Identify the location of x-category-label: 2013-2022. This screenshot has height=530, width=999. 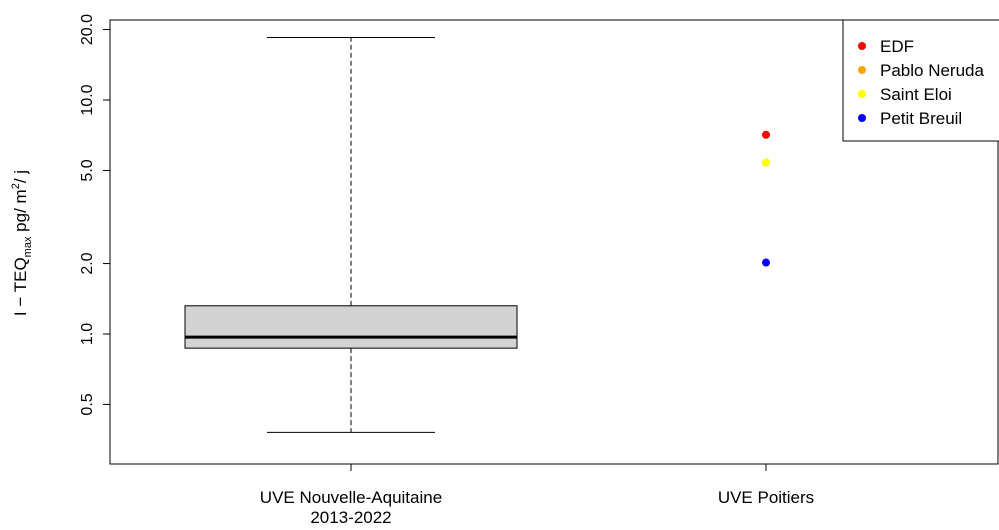
(350, 517).